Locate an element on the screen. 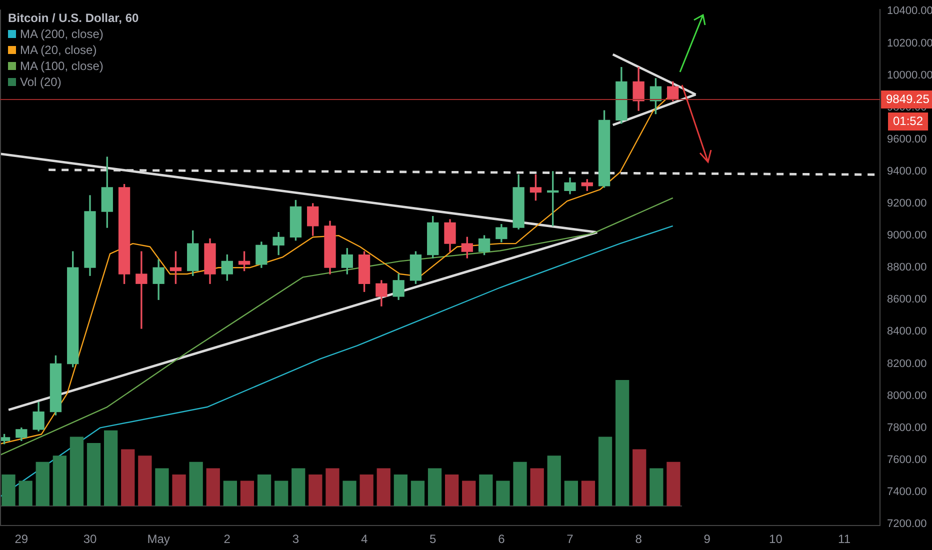 This screenshot has width=932, height=550. y-tick-label: 9400.00 is located at coordinates (907, 171).